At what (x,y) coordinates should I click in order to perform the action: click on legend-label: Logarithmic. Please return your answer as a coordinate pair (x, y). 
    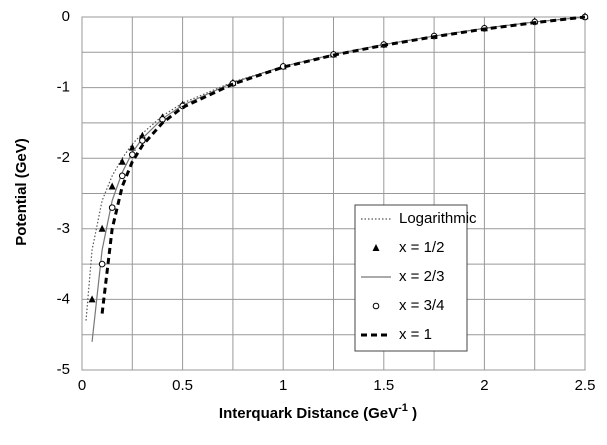
    Looking at the image, I should click on (438, 218).